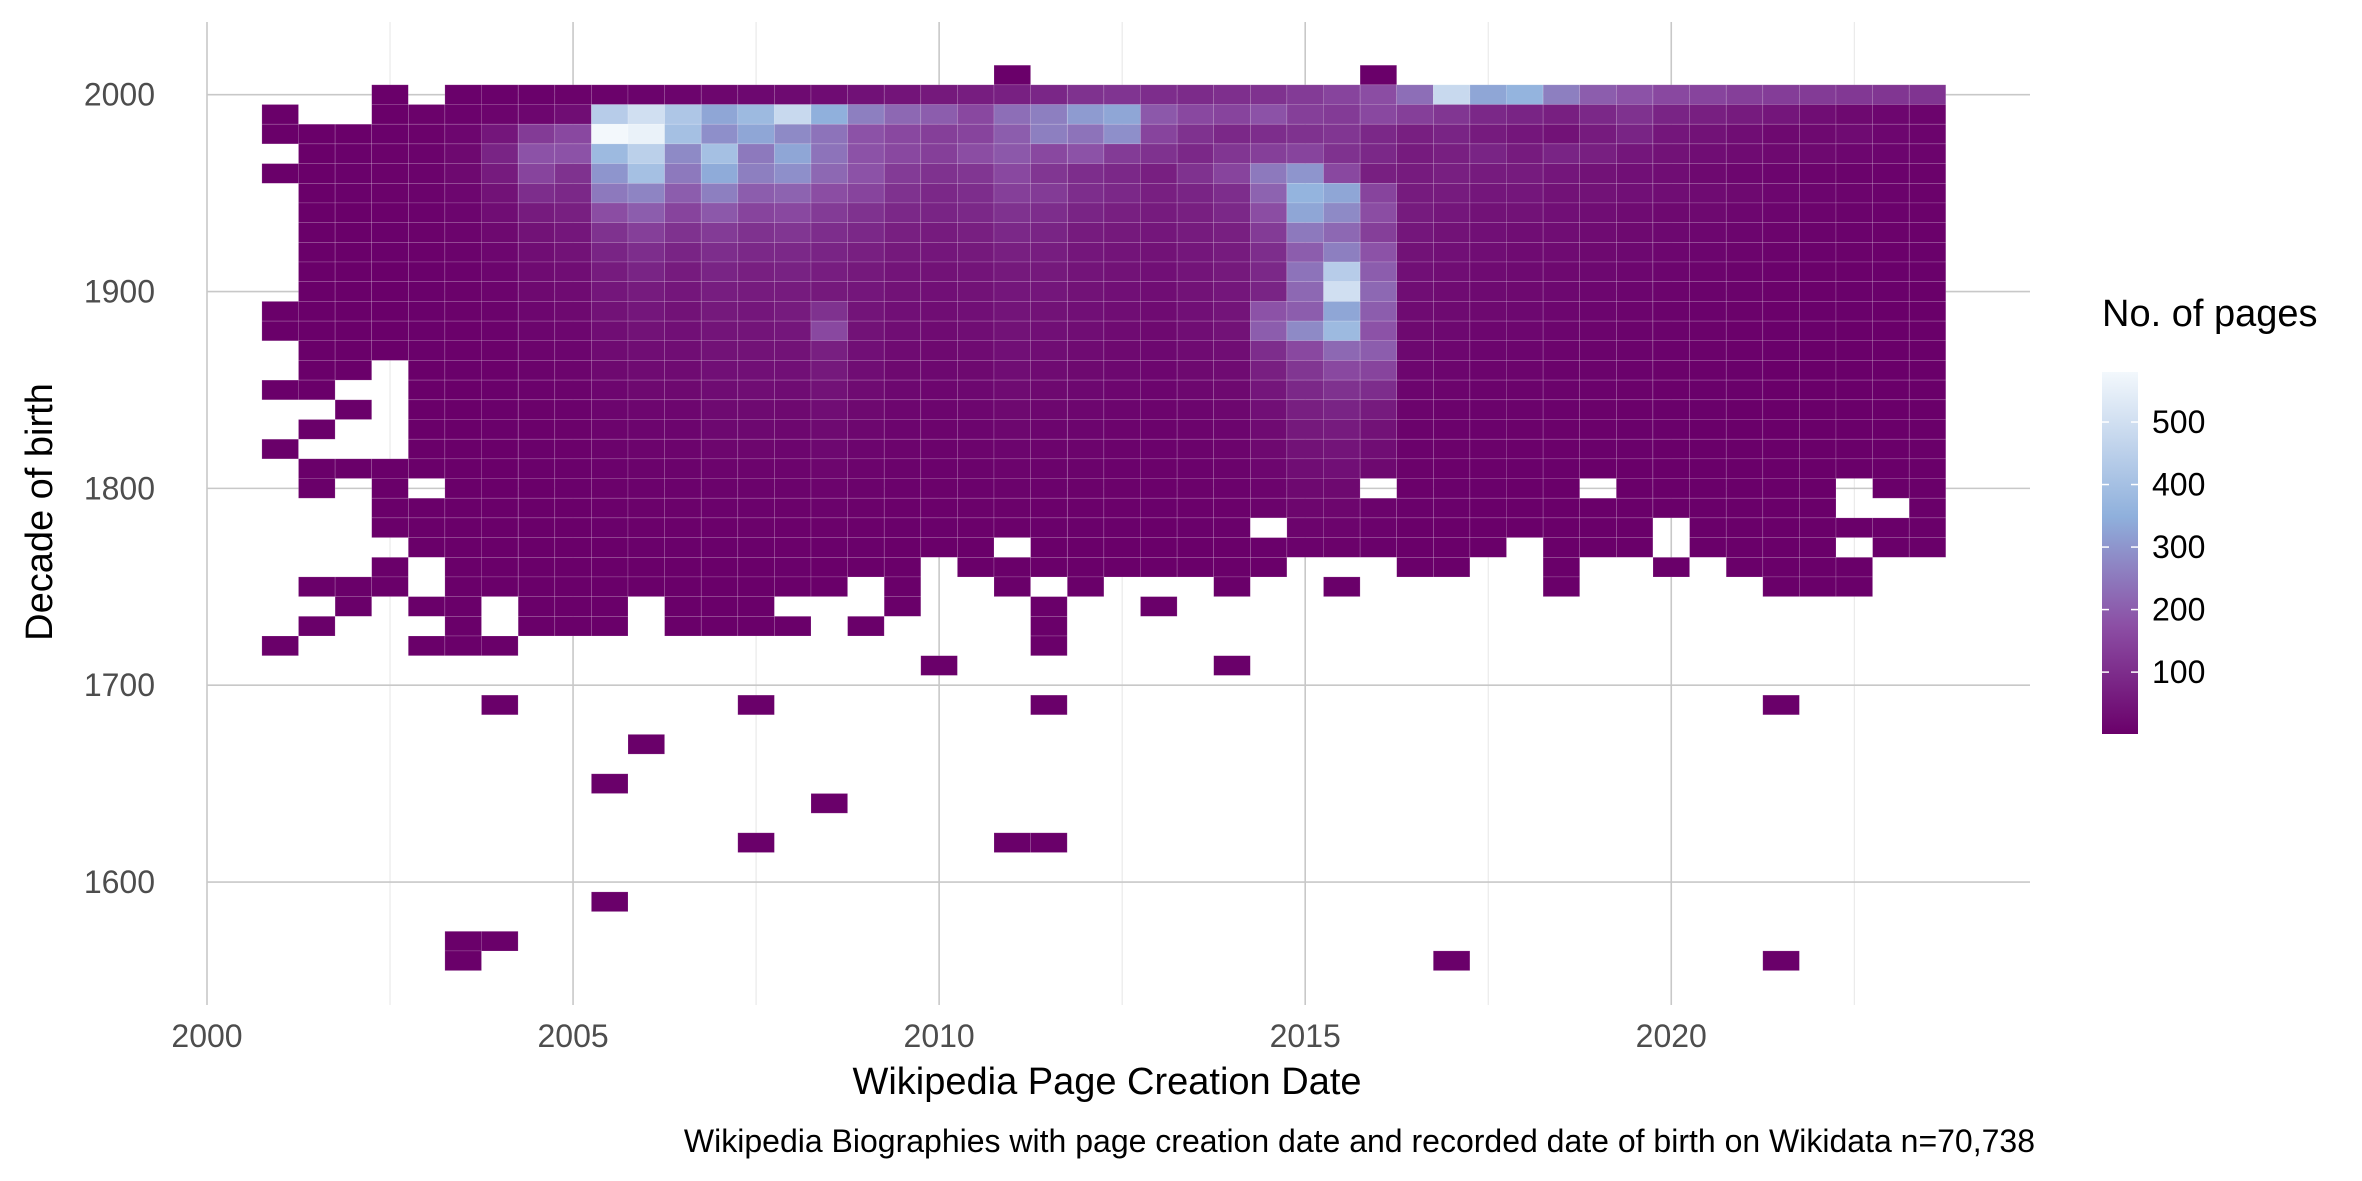 This screenshot has width=2362, height=1181. Describe the element at coordinates (119, 95) in the screenshot. I see `y-tick-label: 2000` at that location.